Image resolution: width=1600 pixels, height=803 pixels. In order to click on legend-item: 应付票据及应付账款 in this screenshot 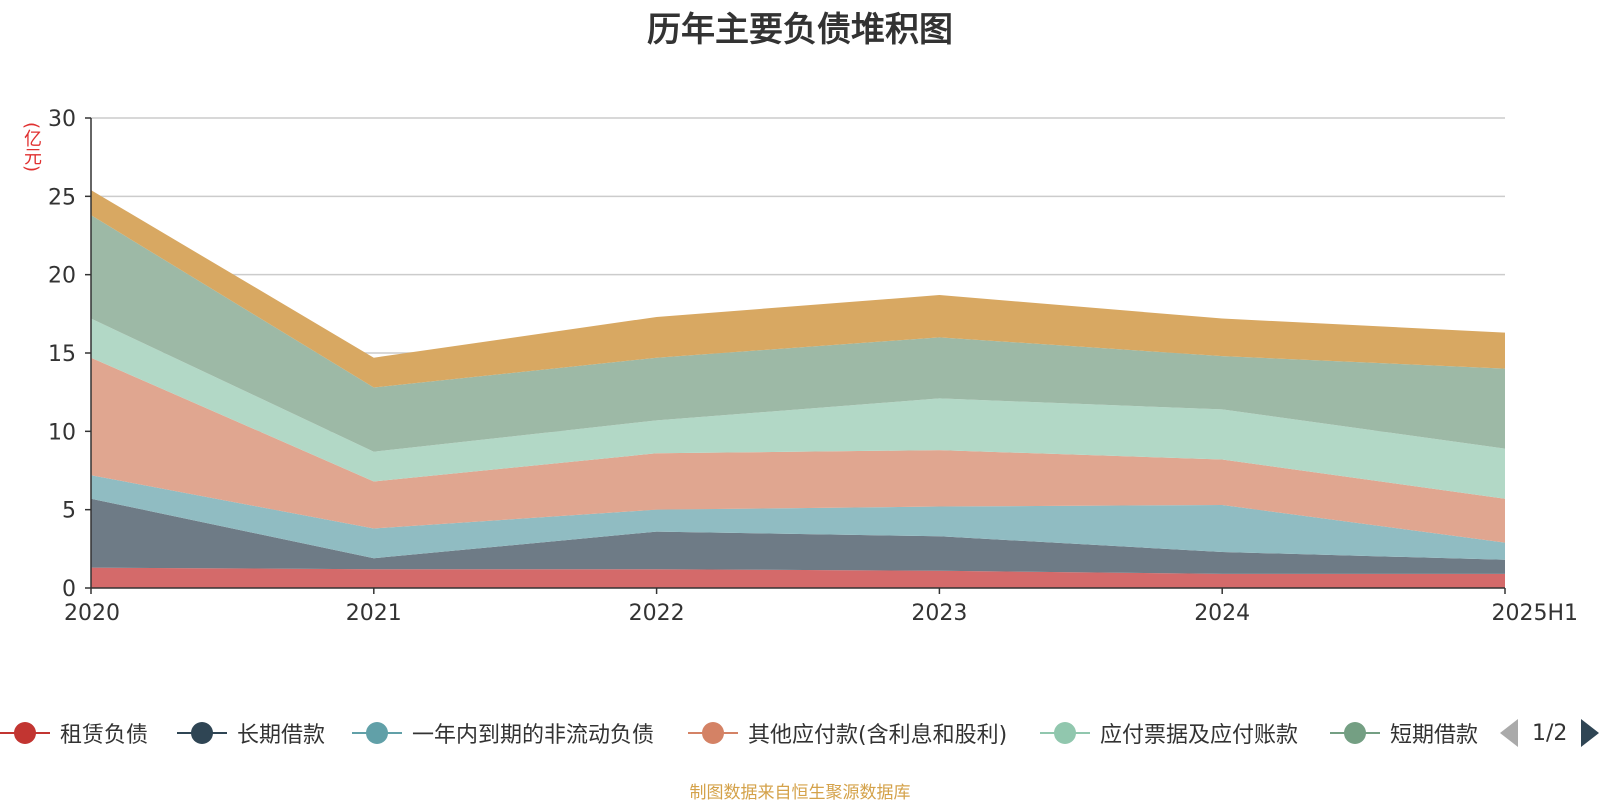, I will do `click(1169, 733)`.